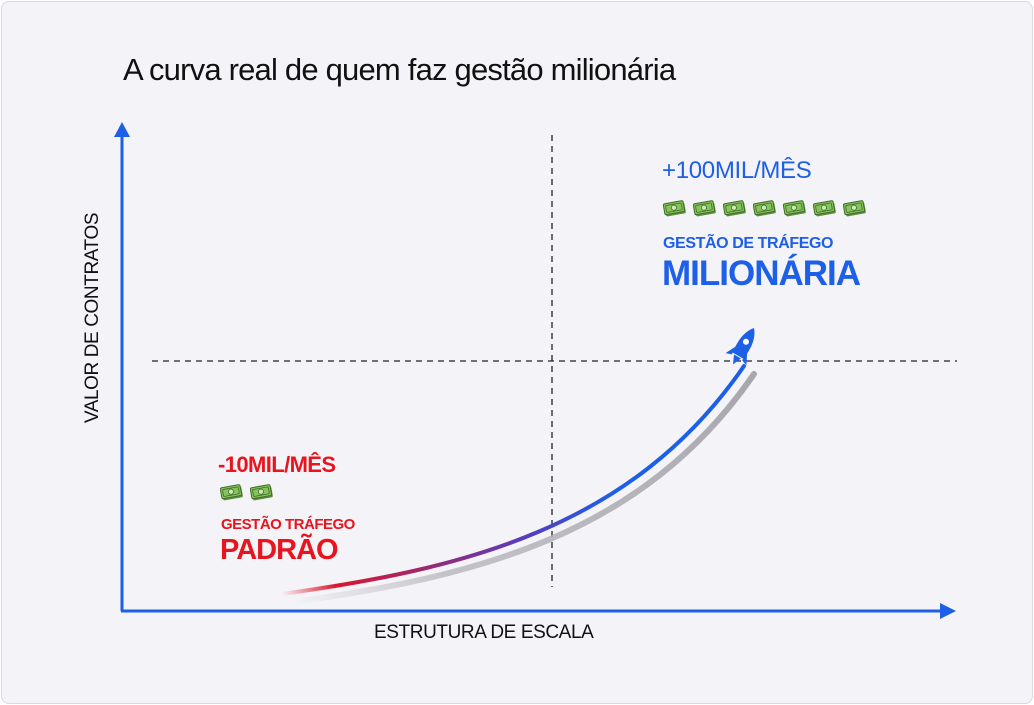 This screenshot has height=705, width=1034. What do you see at coordinates (288, 524) in the screenshot?
I see `low-category-label: GESTÃO TRÁFEGO` at bounding box center [288, 524].